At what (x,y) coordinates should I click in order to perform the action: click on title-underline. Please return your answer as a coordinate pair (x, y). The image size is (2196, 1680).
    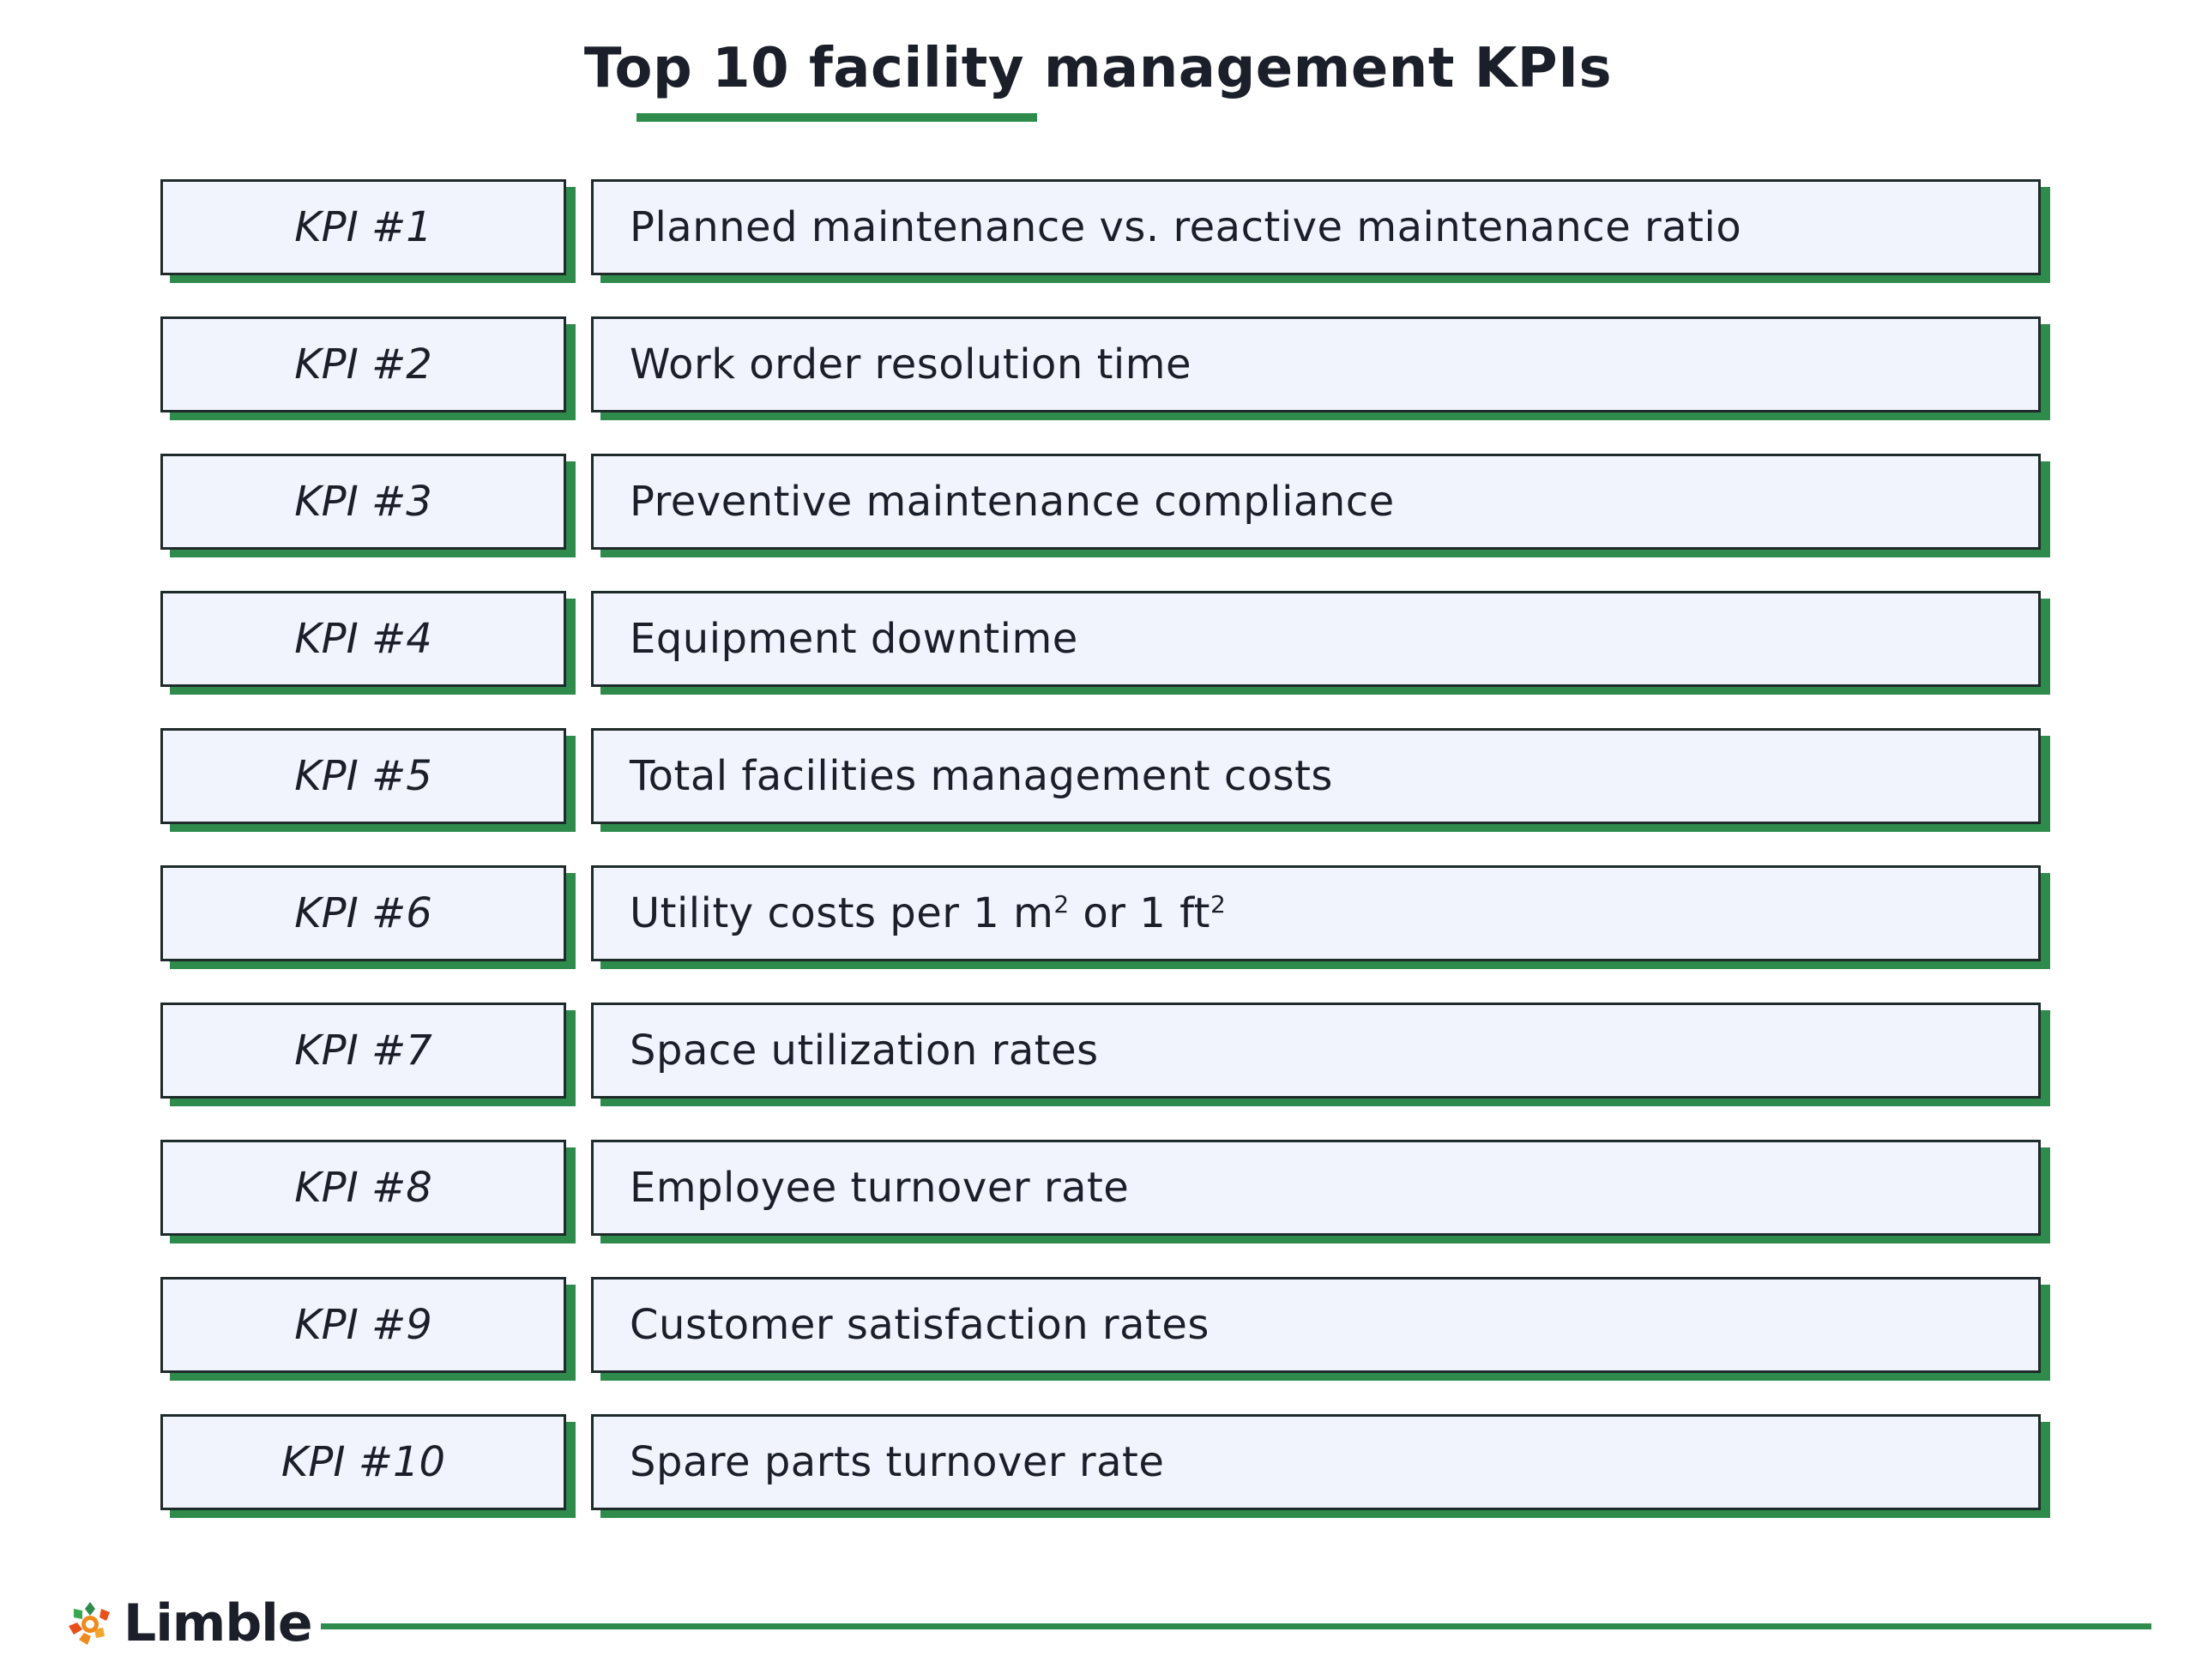
    Looking at the image, I should click on (837, 117).